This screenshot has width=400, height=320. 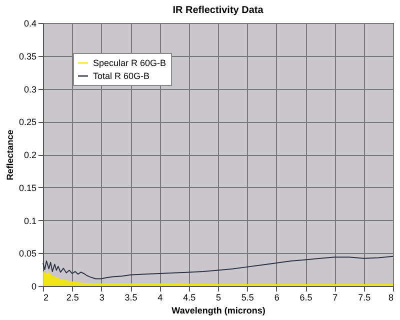 What do you see at coordinates (247, 297) in the screenshot?
I see `x-tick-label: 5.5` at bounding box center [247, 297].